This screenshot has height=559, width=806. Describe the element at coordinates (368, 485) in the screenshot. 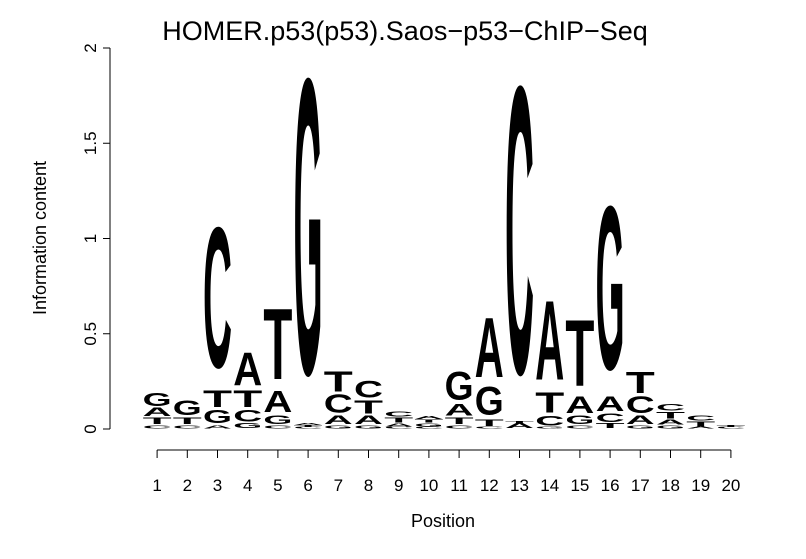

I see `x-tick-label: 8` at that location.